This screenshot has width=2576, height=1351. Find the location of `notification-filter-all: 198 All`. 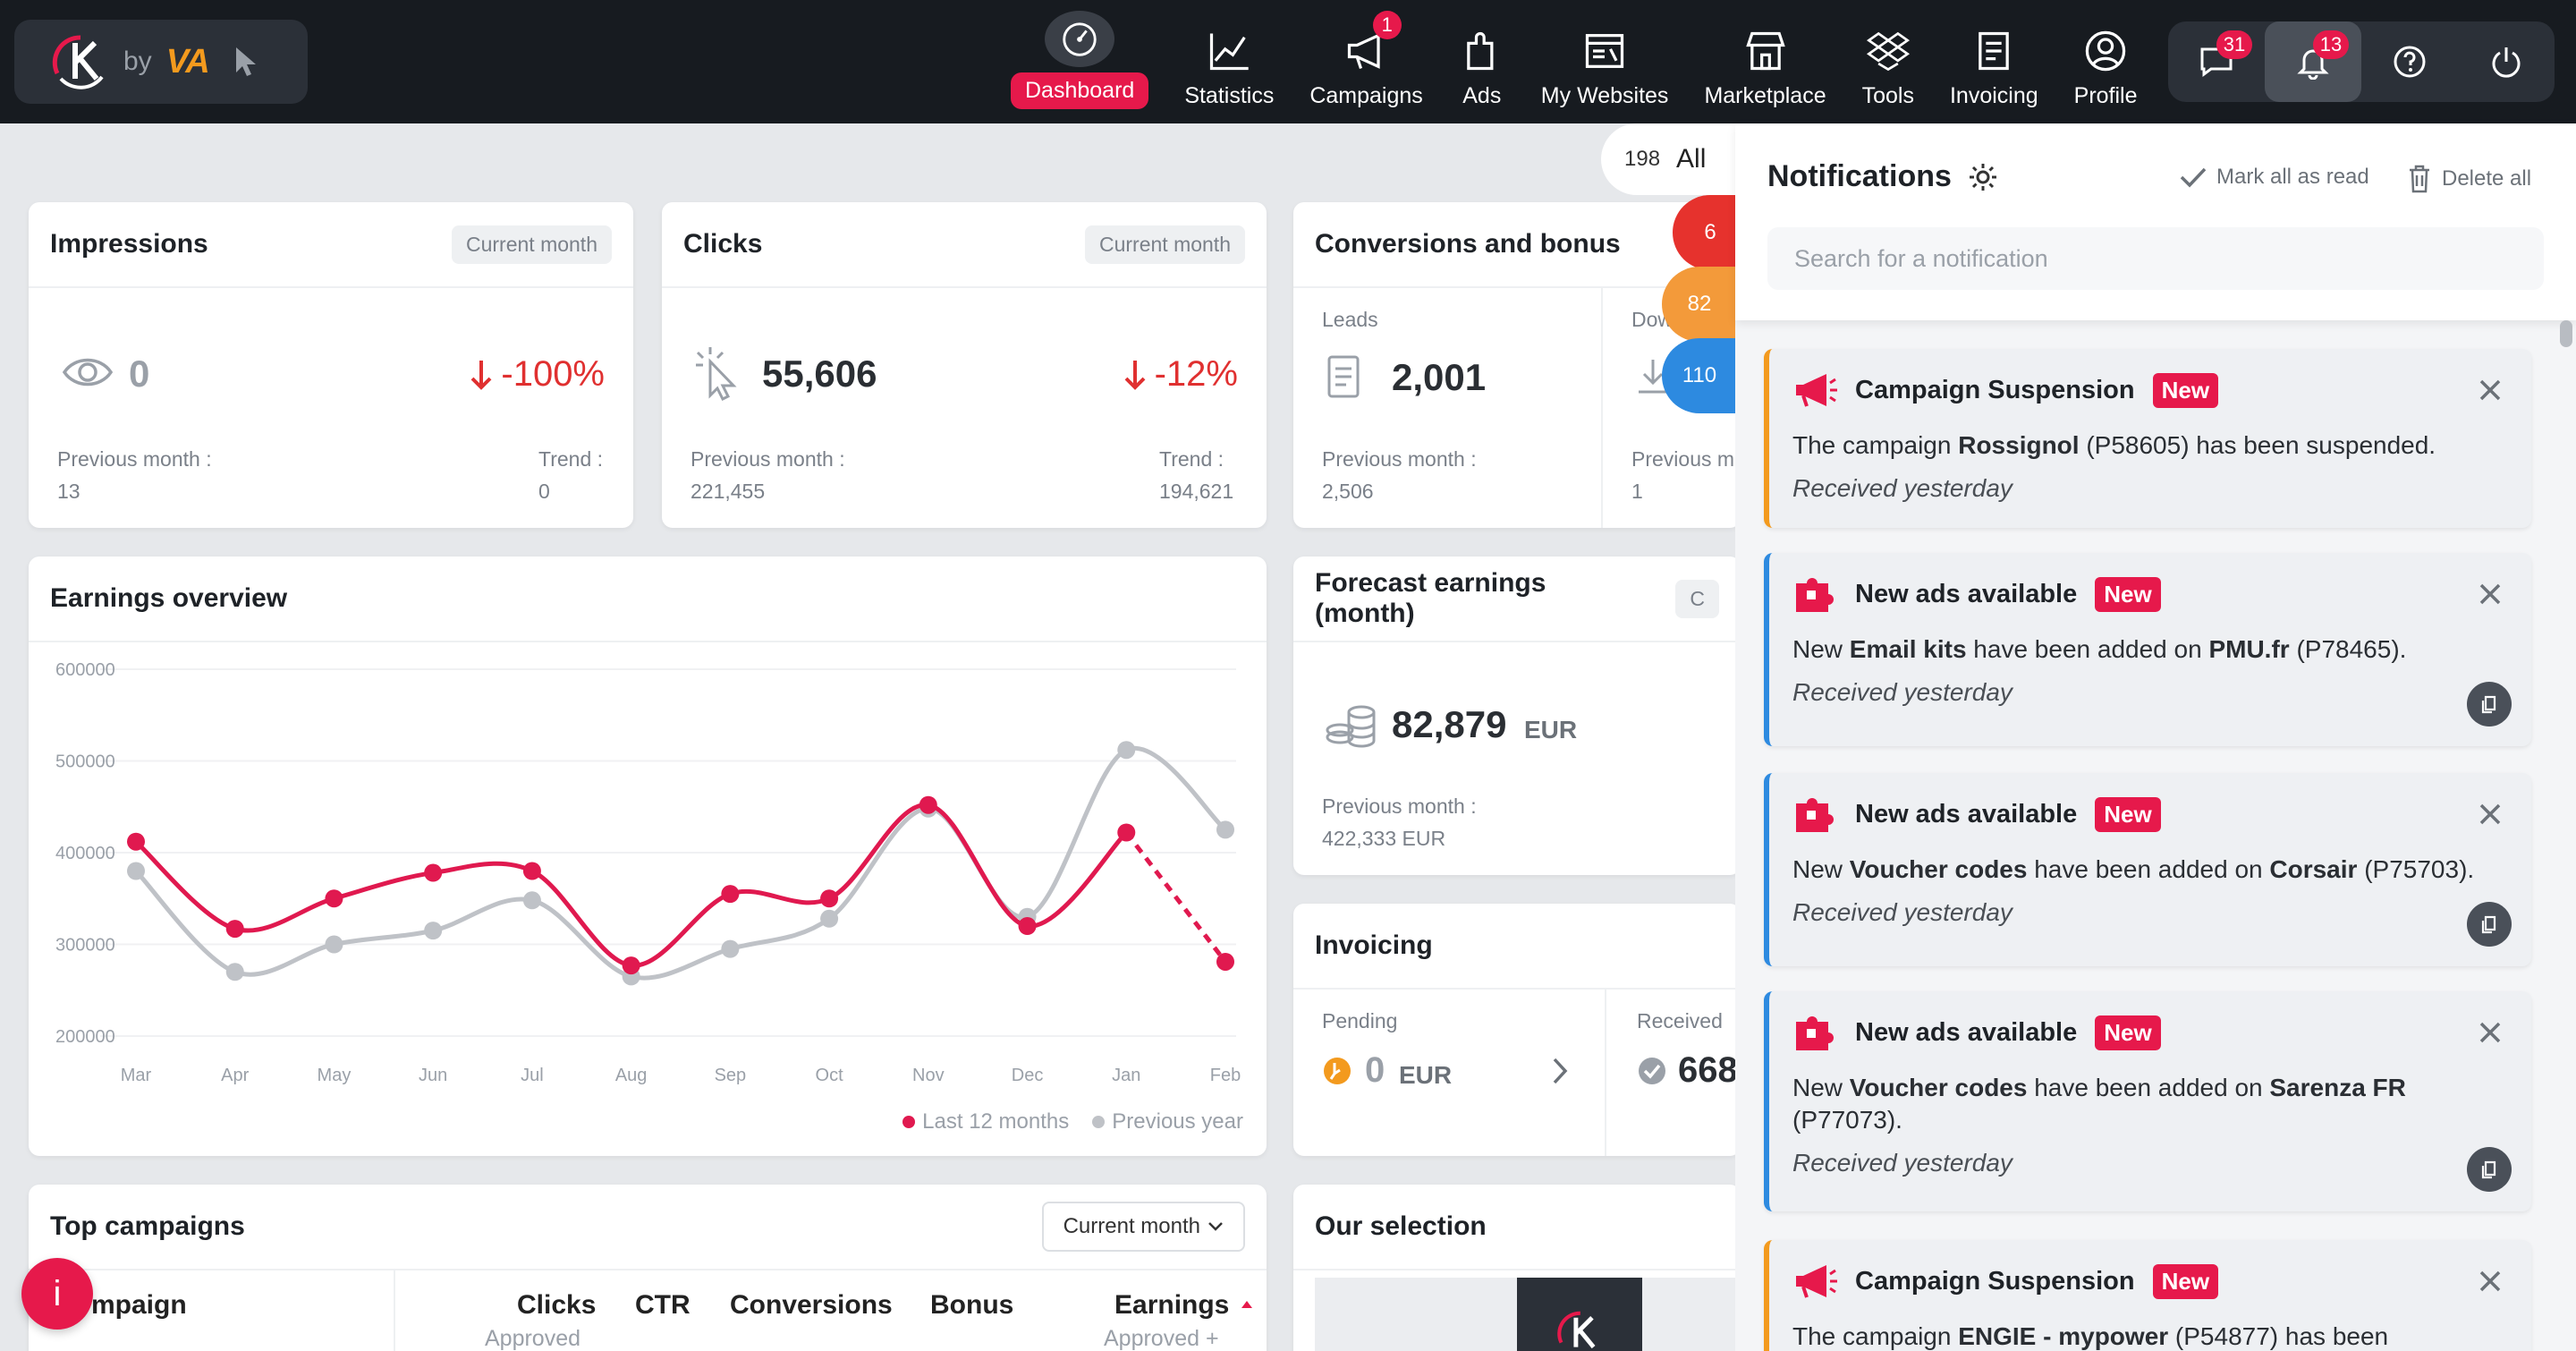

notification-filter-all: 198 All is located at coordinates (1672, 159).